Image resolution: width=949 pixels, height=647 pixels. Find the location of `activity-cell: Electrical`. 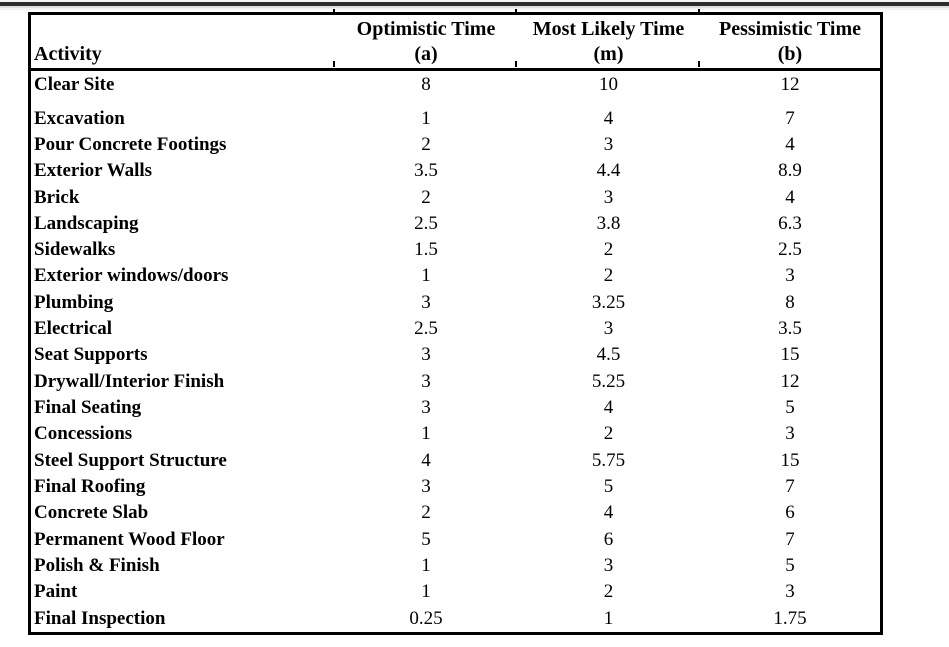

activity-cell: Electrical is located at coordinates (73, 329).